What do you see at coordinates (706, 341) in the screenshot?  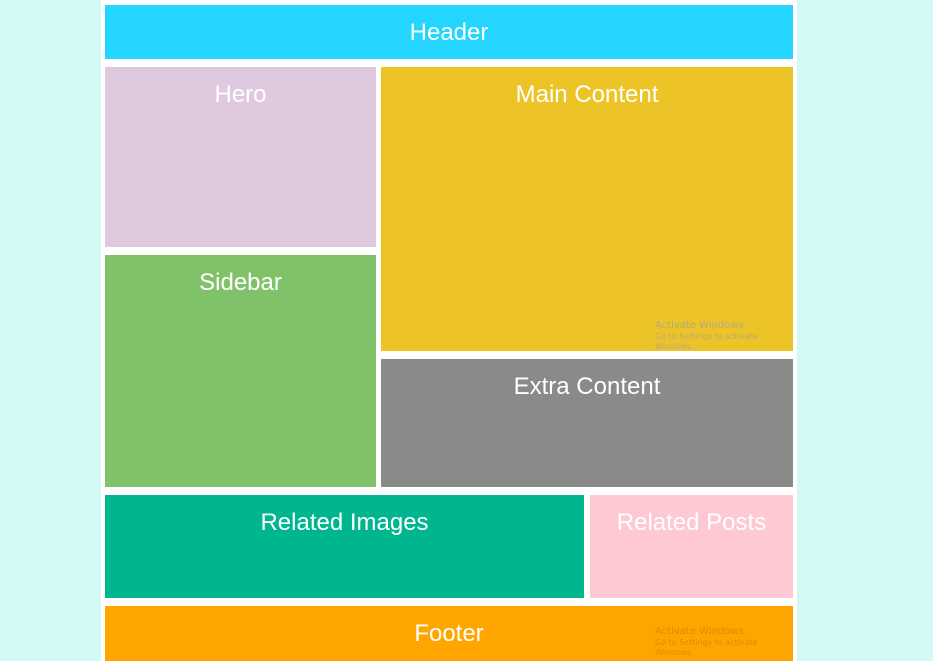 I see `watermark-subtitle: Go to Settings to activate Windows.` at bounding box center [706, 341].